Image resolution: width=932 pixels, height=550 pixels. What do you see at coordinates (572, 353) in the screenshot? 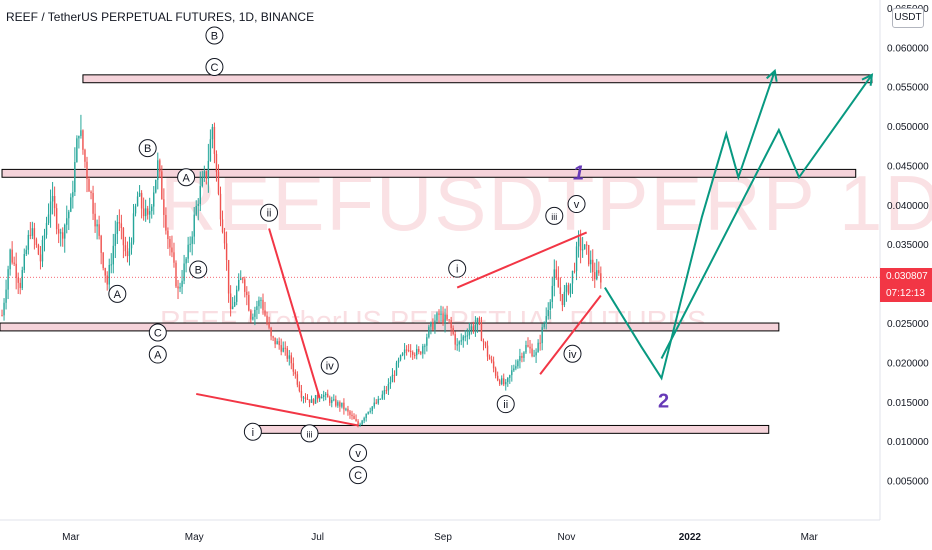
I see `wave-label: iv` at bounding box center [572, 353].